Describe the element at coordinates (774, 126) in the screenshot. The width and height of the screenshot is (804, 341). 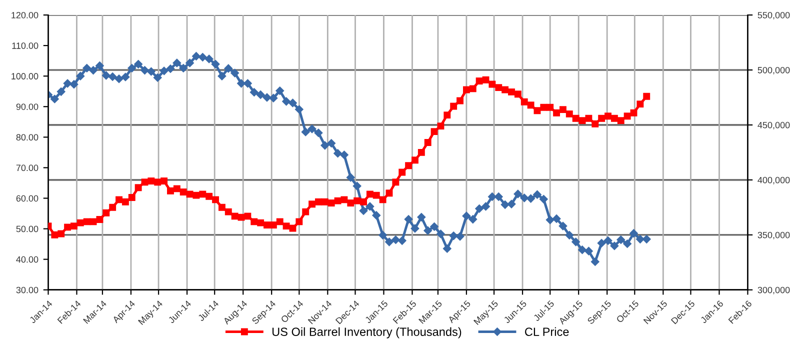
I see `y2-tick-label: 450,000` at that location.